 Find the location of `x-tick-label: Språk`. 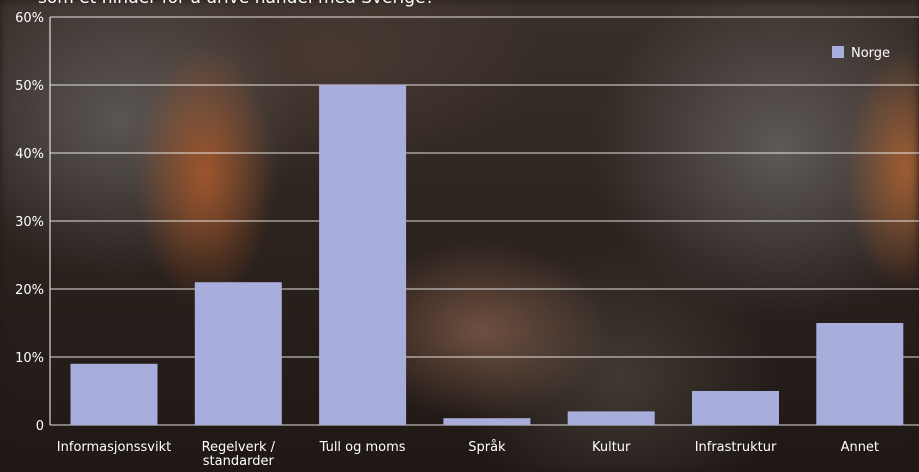

x-tick-label: Språk is located at coordinates (487, 447).